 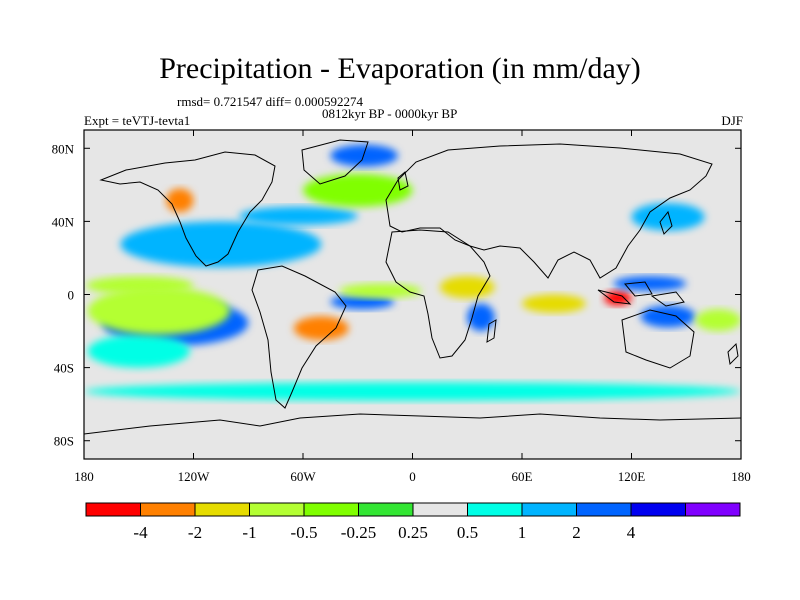 What do you see at coordinates (412, 476) in the screenshot?
I see `lon-tick-label: 0` at bounding box center [412, 476].